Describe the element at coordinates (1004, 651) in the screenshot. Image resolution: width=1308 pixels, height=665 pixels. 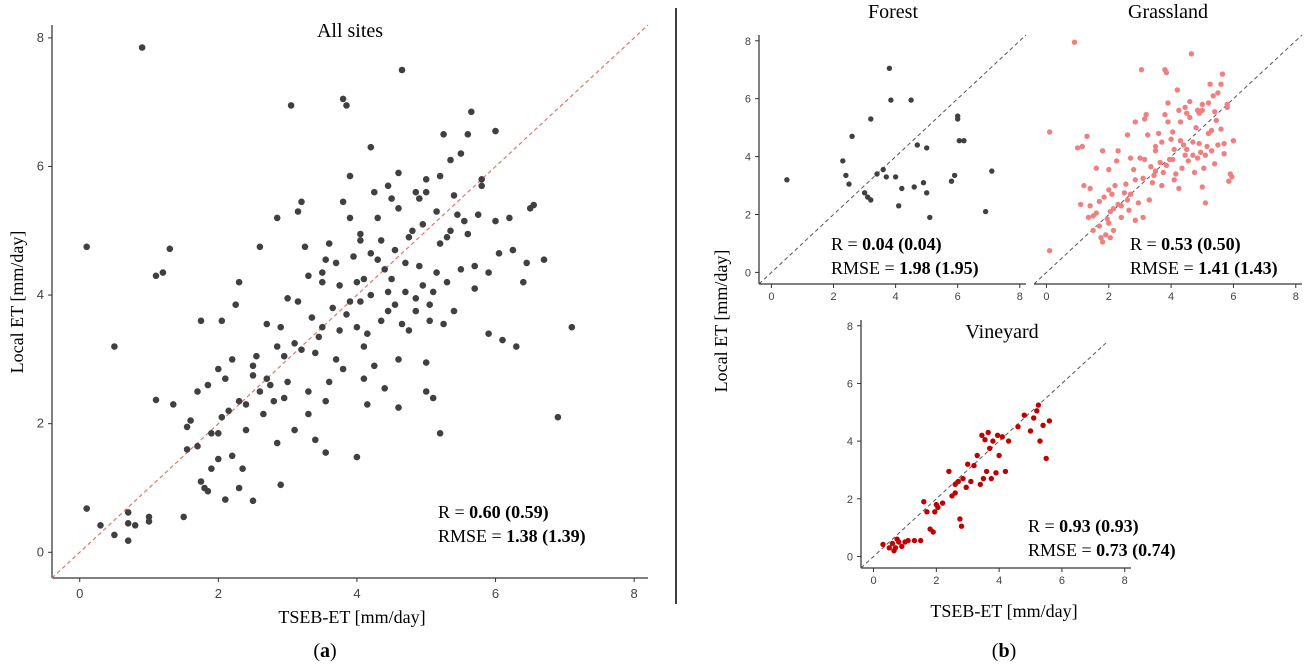
I see `panel-label-b: (b)` at that location.